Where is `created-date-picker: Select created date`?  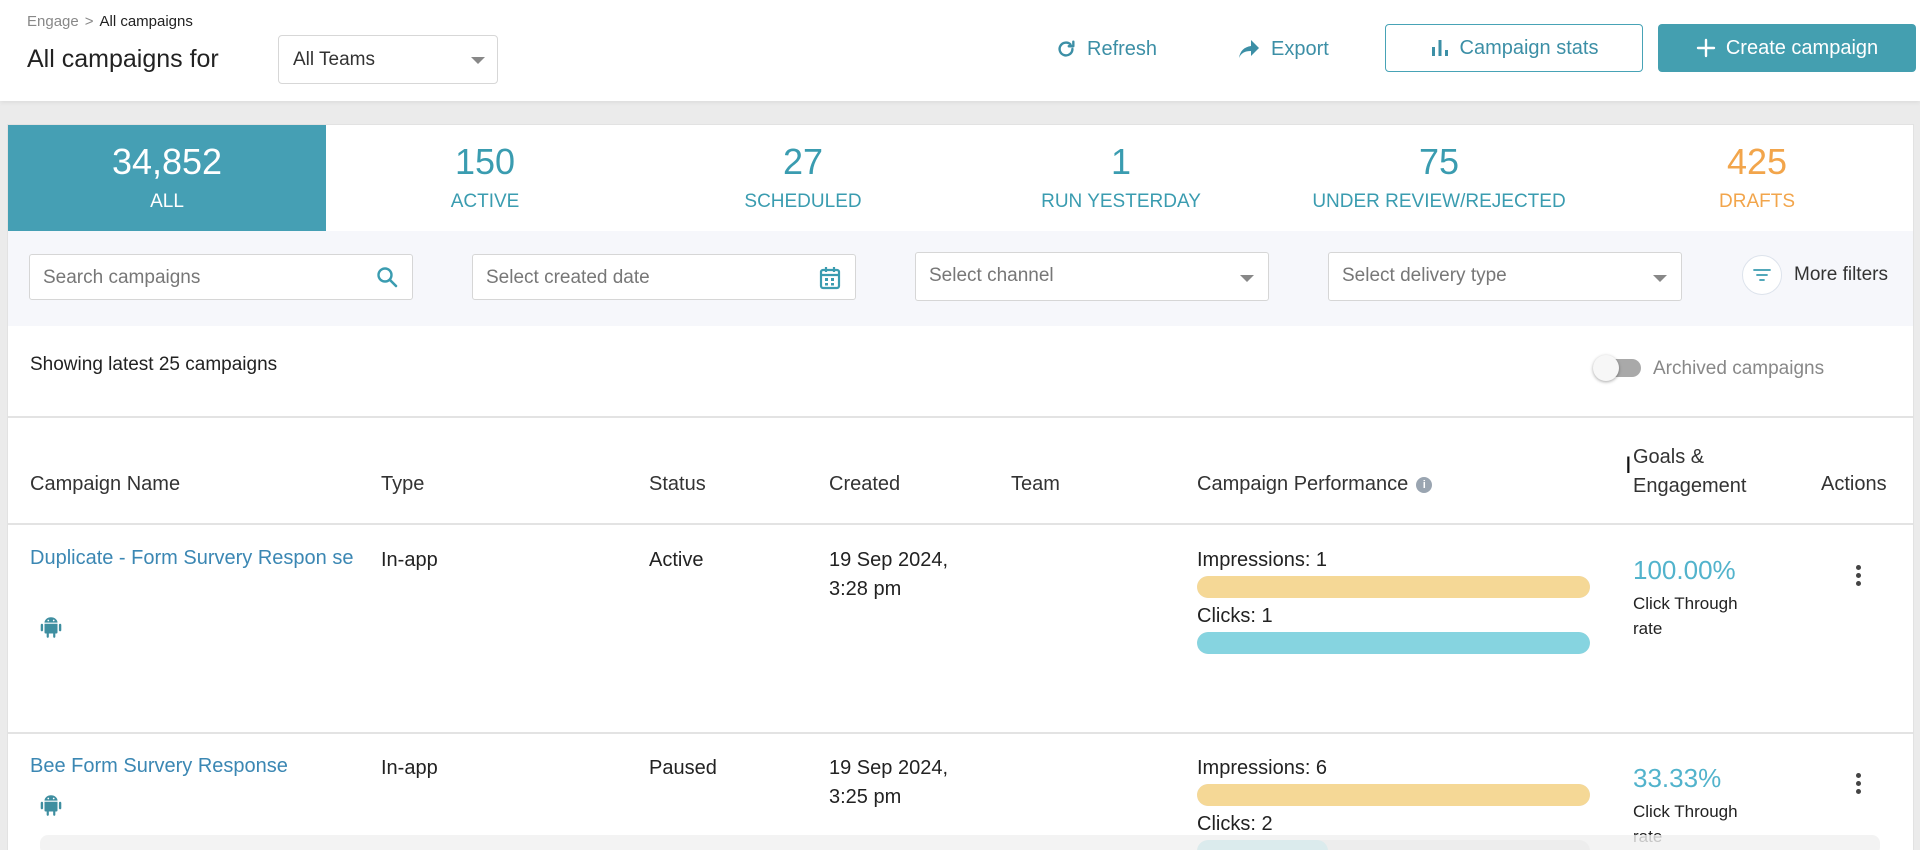 created-date-picker: Select created date is located at coordinates (664, 277).